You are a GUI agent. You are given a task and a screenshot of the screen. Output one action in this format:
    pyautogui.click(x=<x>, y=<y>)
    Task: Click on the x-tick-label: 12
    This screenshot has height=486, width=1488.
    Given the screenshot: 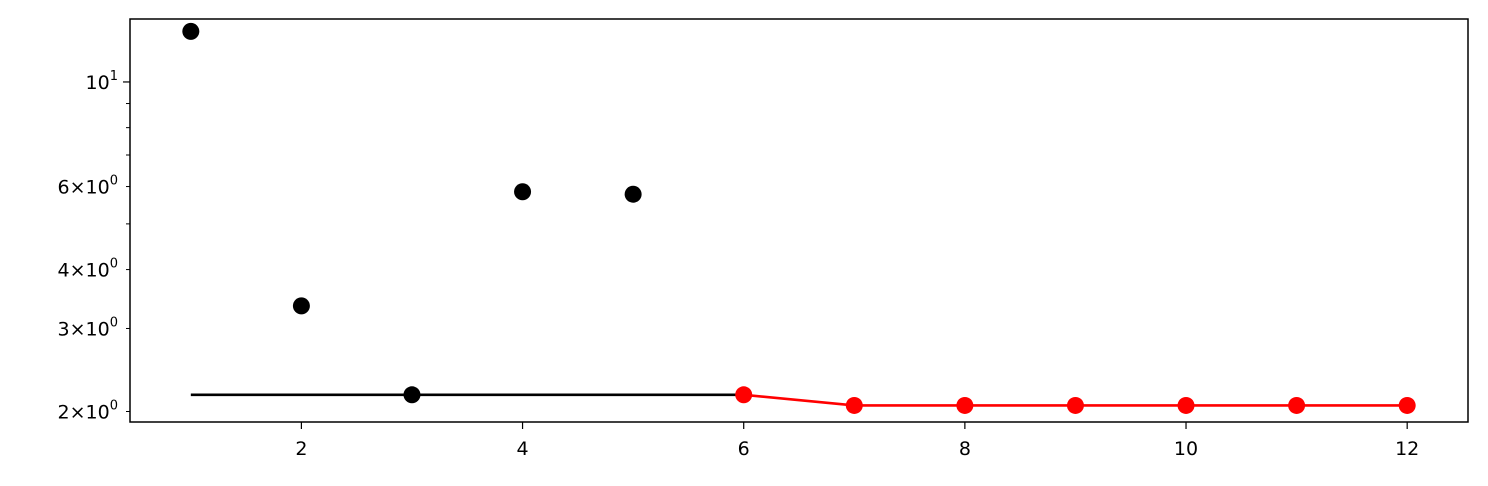 What is the action you would take?
    pyautogui.click(x=1407, y=449)
    